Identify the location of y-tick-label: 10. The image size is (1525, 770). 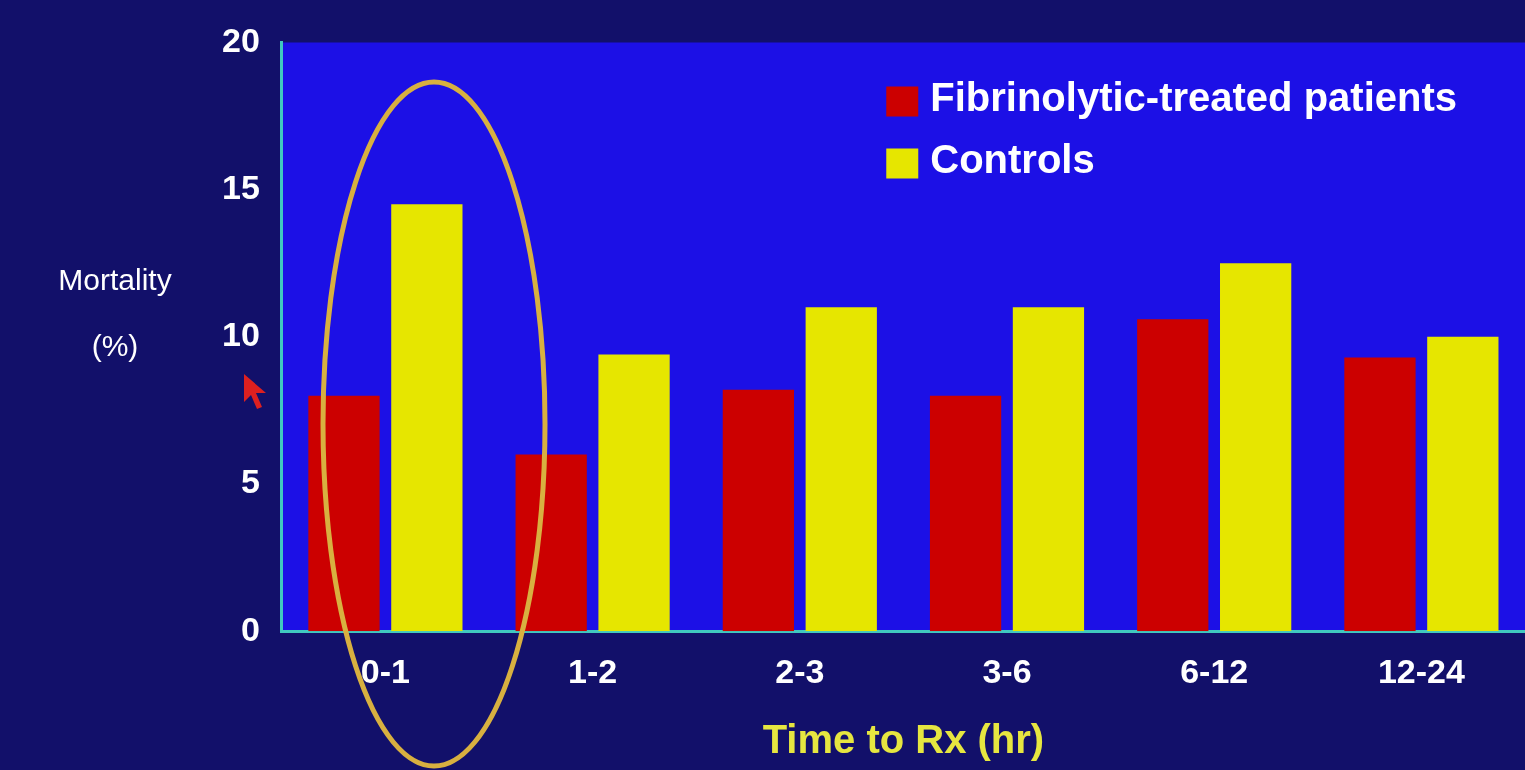
(240, 334).